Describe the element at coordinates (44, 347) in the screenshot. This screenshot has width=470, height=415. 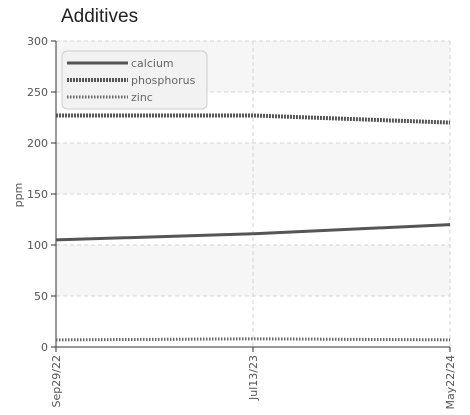
I see `y-tick-label: 0` at that location.